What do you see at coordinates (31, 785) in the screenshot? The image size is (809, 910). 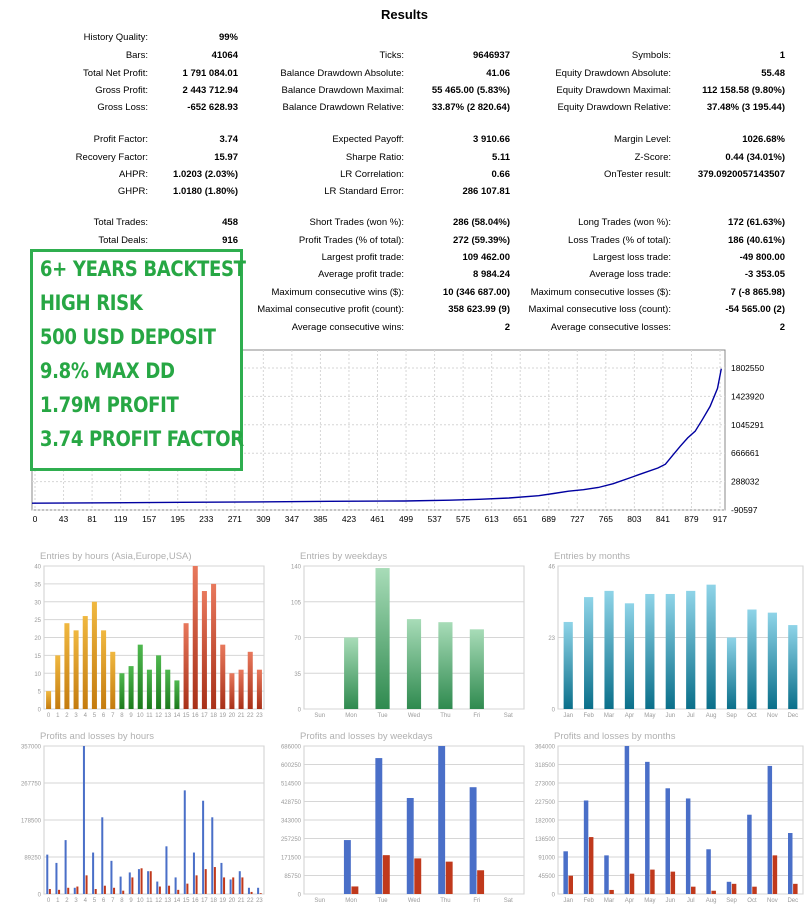 I see `y-tick-label: 267750` at bounding box center [31, 785].